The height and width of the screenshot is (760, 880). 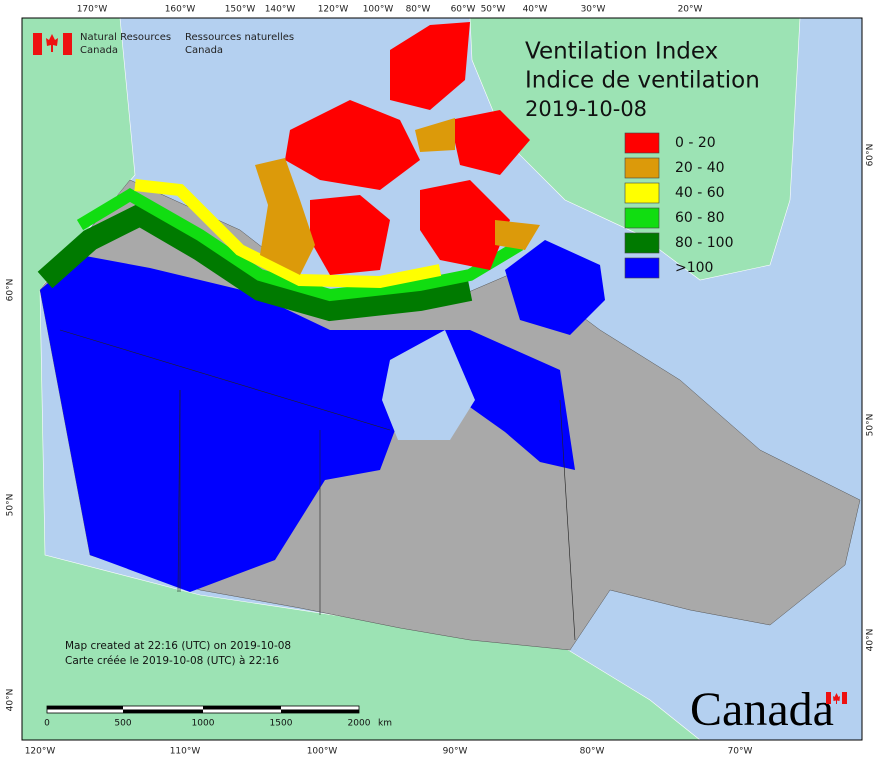 I want to click on graticule-bottom: 80°W, so click(x=592, y=752).